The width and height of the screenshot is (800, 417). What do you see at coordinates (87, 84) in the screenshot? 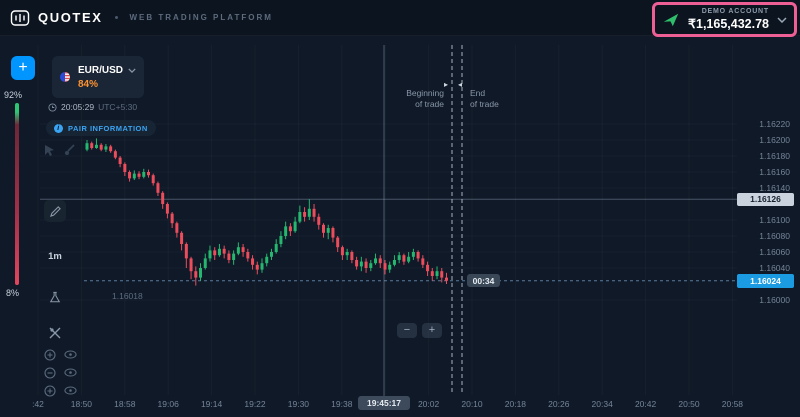
I see `payout-percent: 84%` at bounding box center [87, 84].